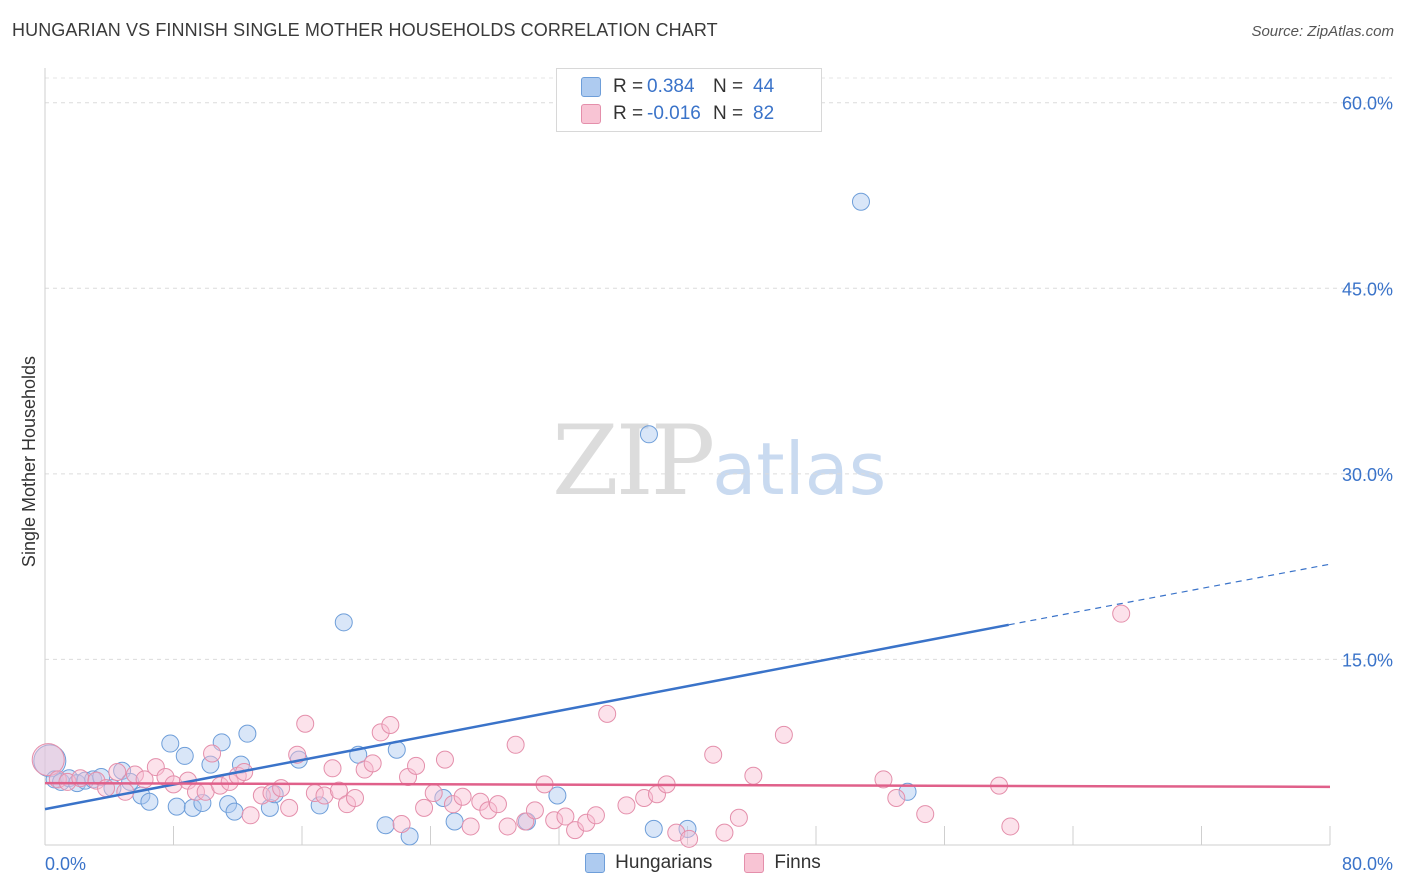 The image size is (1406, 892). Describe the element at coordinates (526, 717) in the screenshot. I see `hungarian-trend-line` at that location.